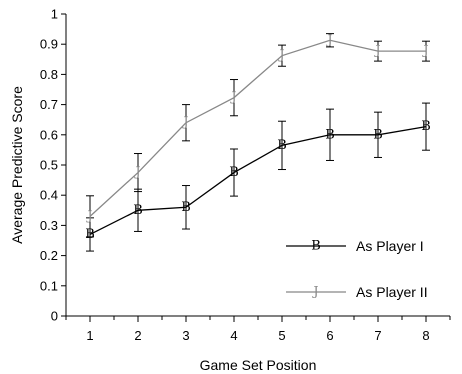 The height and width of the screenshot is (374, 462). What do you see at coordinates (377, 335) in the screenshot?
I see `x-tick-label: 7` at bounding box center [377, 335].